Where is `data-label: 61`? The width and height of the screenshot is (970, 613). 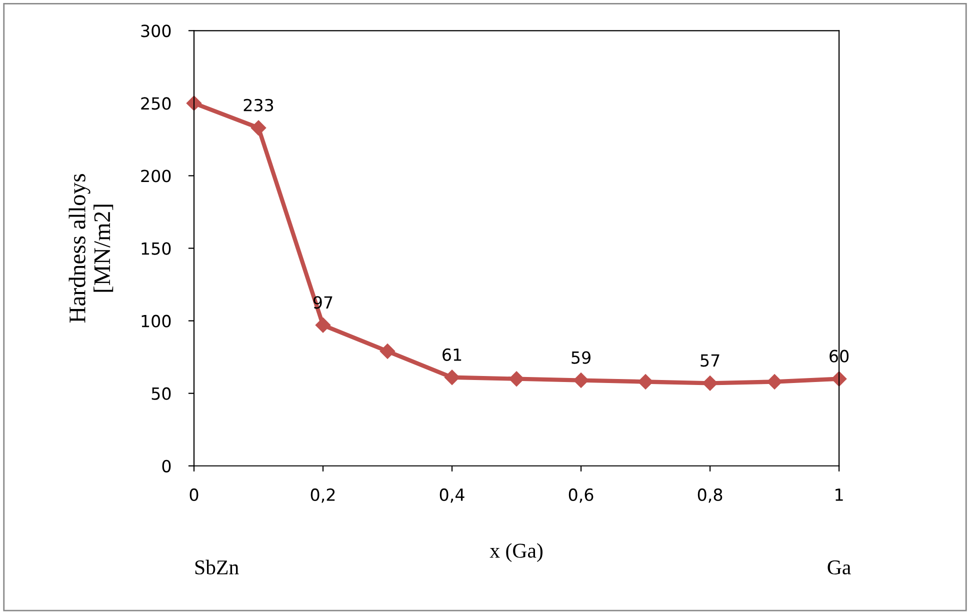 data-label: 61 is located at coordinates (452, 354).